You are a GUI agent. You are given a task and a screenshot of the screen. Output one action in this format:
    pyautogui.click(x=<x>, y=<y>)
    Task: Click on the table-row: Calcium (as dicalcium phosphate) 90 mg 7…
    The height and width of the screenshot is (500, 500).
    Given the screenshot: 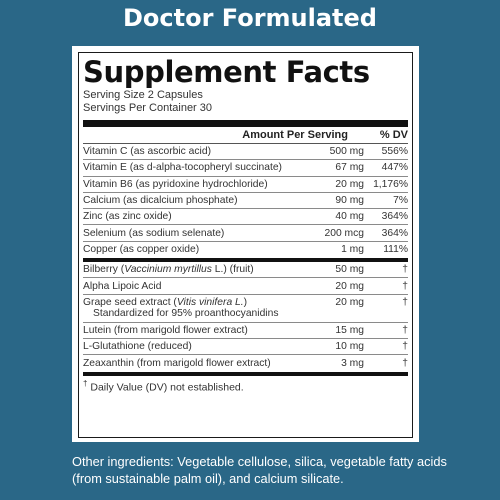 What is the action you would take?
    pyautogui.click(x=245, y=201)
    